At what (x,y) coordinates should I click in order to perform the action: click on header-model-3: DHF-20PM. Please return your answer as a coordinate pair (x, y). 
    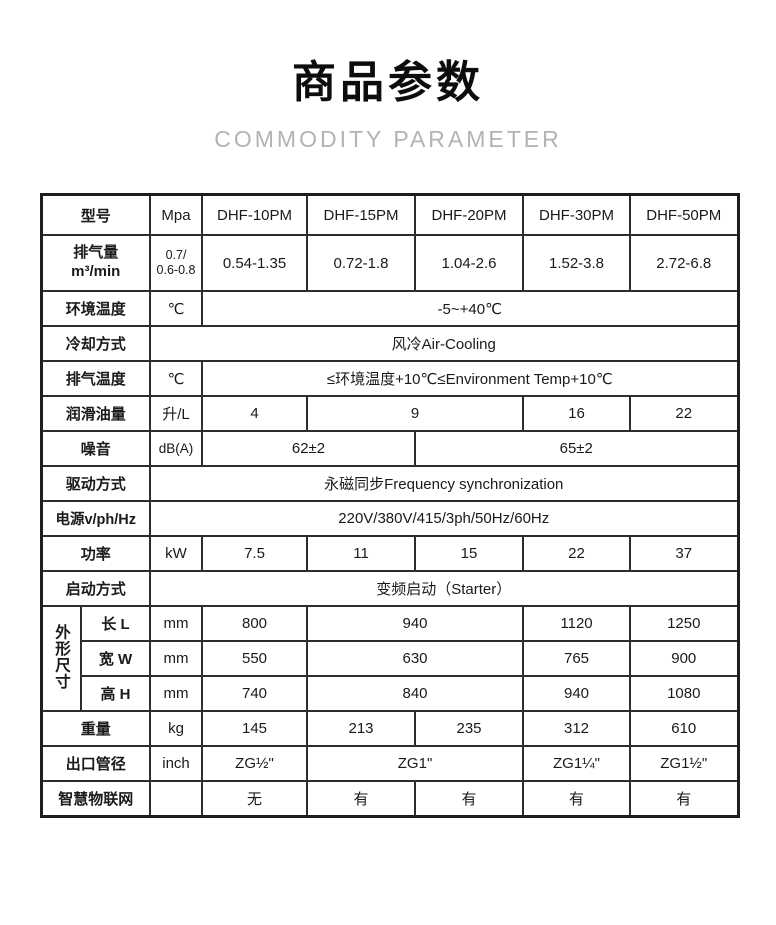
    Looking at the image, I should click on (469, 214).